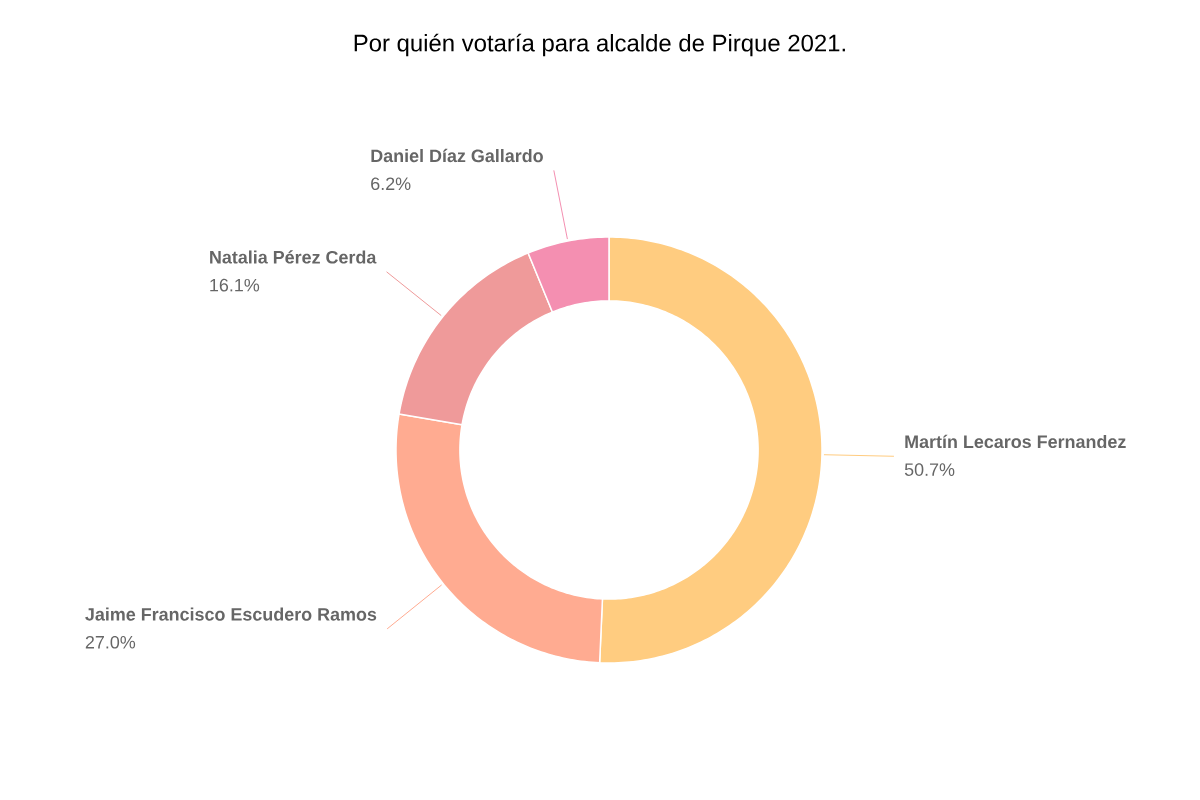 This screenshot has width=1200, height=800. What do you see at coordinates (457, 155) in the screenshot?
I see `slice-label: Daniel Díaz Gallardo` at bounding box center [457, 155].